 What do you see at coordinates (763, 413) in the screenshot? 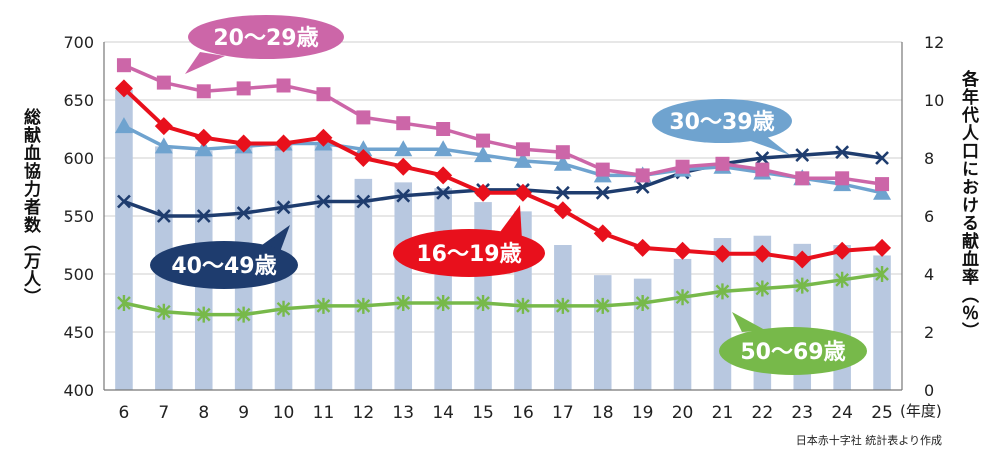
I see `x-tick-label: 22` at bounding box center [763, 413].